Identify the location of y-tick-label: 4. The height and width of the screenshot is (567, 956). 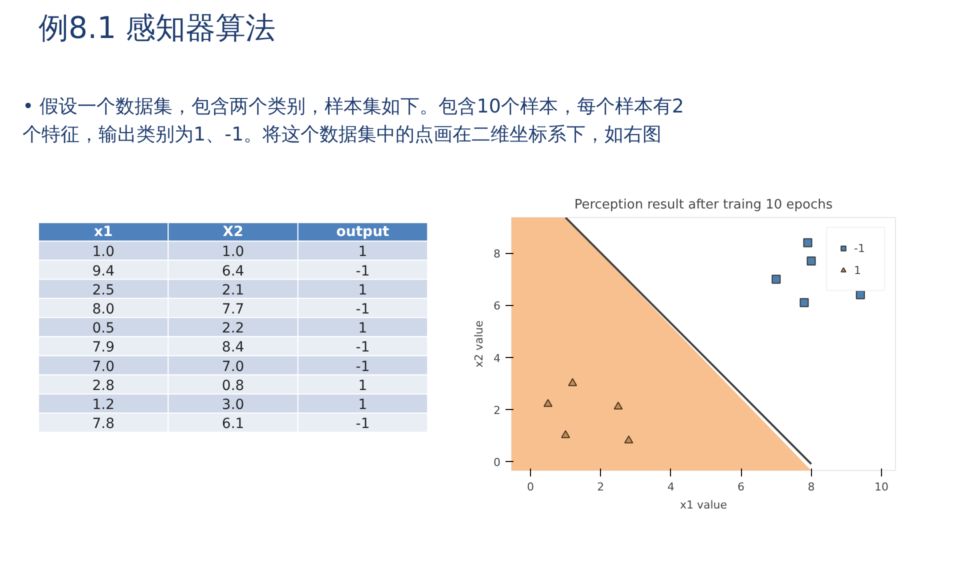
(497, 358).